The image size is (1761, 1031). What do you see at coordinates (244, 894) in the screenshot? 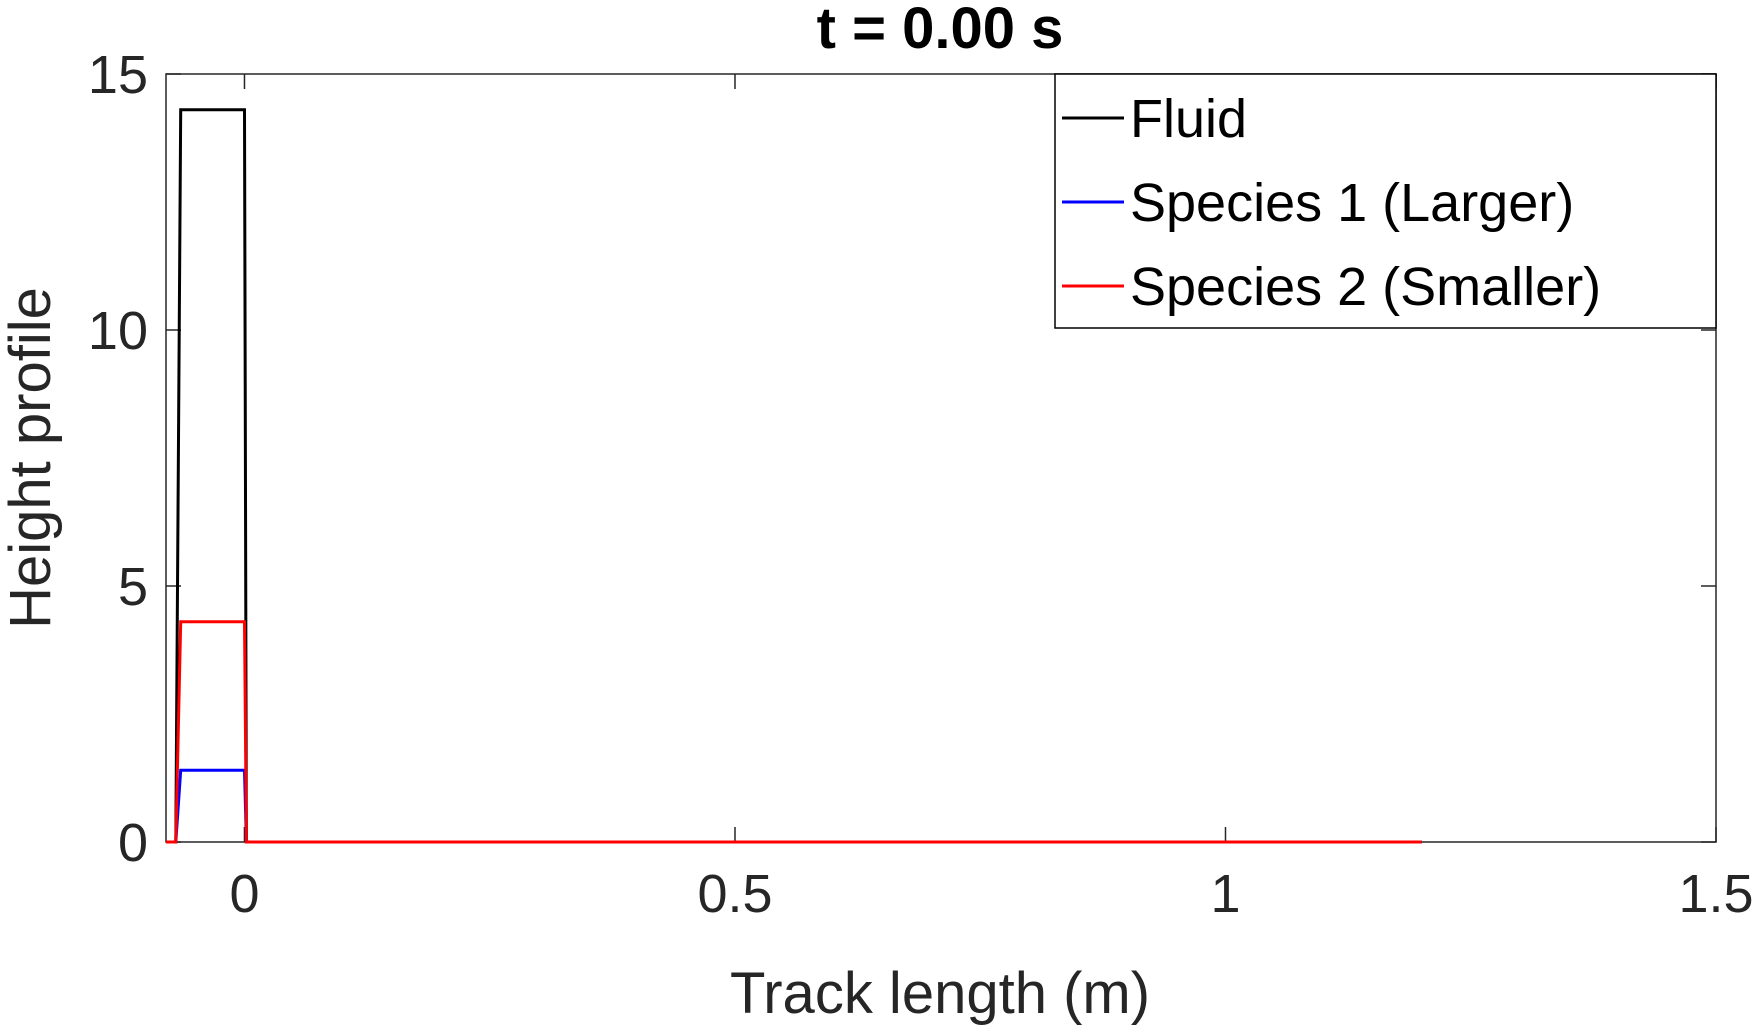
I see `x-tick-label: 0` at bounding box center [244, 894].